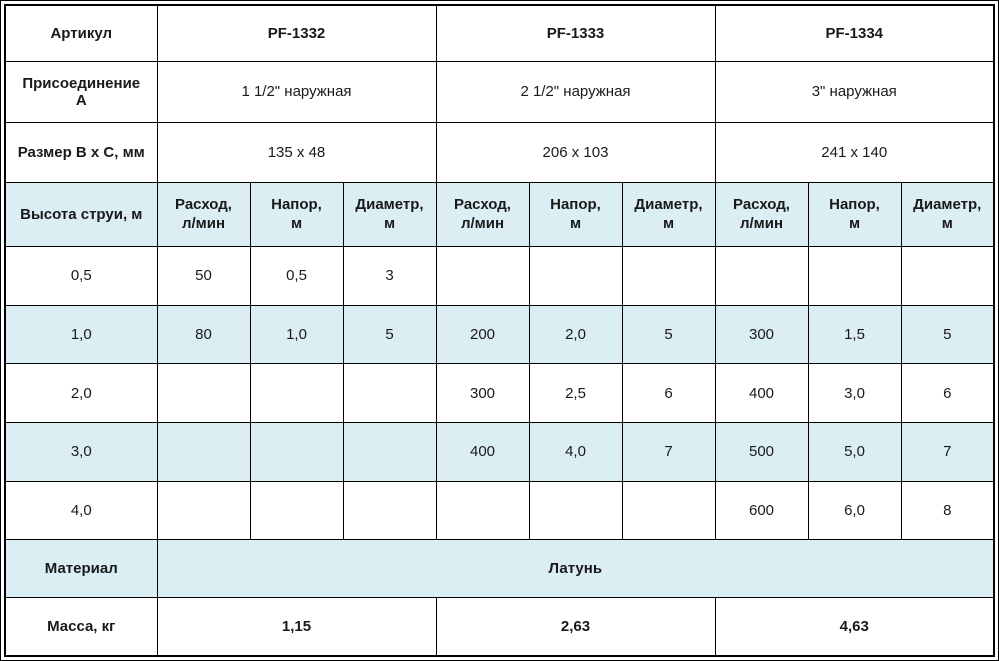 This screenshot has height=661, width=999. Describe the element at coordinates (296, 33) in the screenshot. I see `article-value-pf1332: PF-1332` at that location.